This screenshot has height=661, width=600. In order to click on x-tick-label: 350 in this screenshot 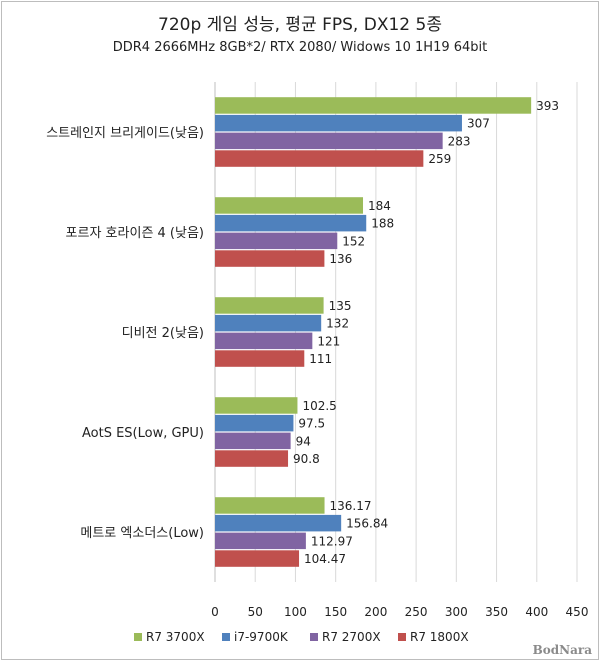, I will do `click(496, 612)`.